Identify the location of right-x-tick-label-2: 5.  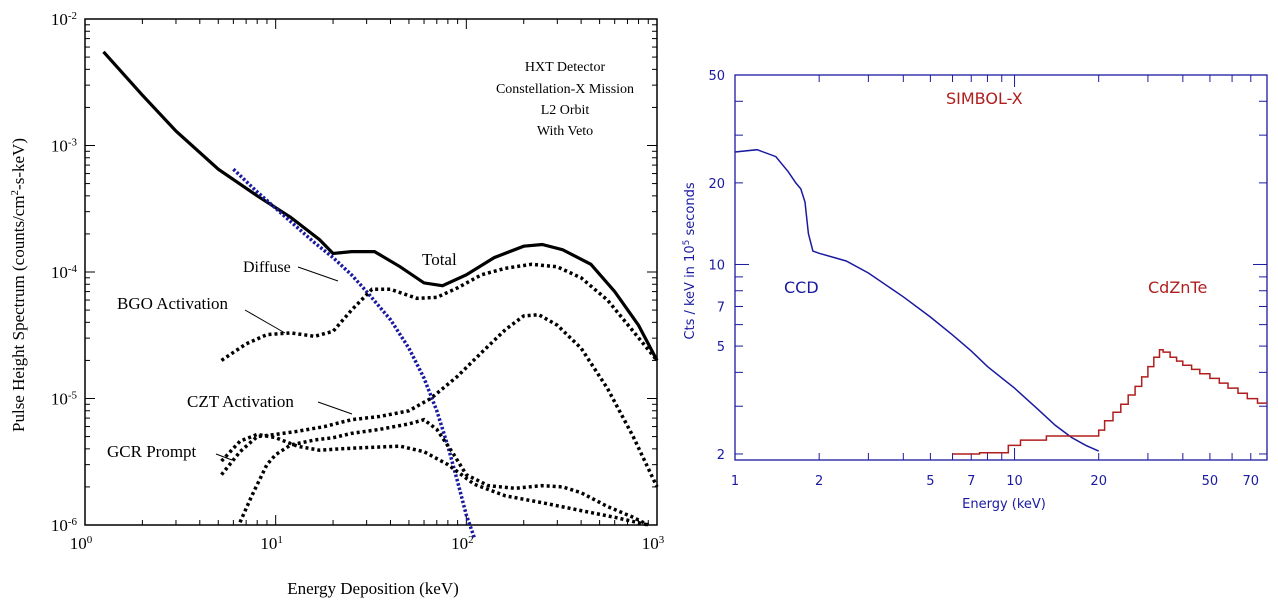
(930, 481).